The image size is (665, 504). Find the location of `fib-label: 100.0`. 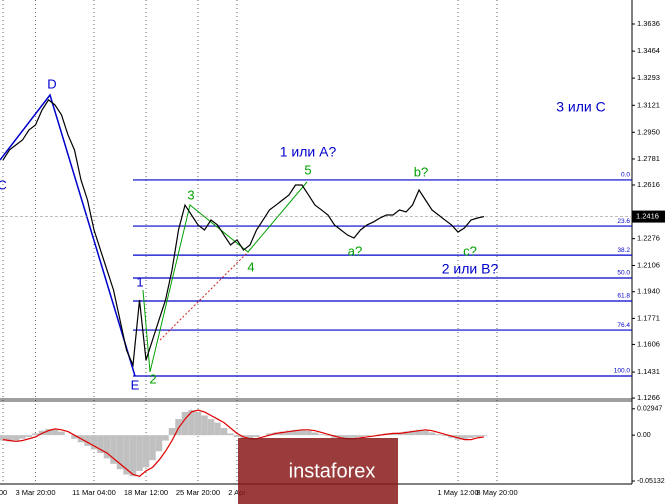

fib-label: 100.0 is located at coordinates (622, 371).